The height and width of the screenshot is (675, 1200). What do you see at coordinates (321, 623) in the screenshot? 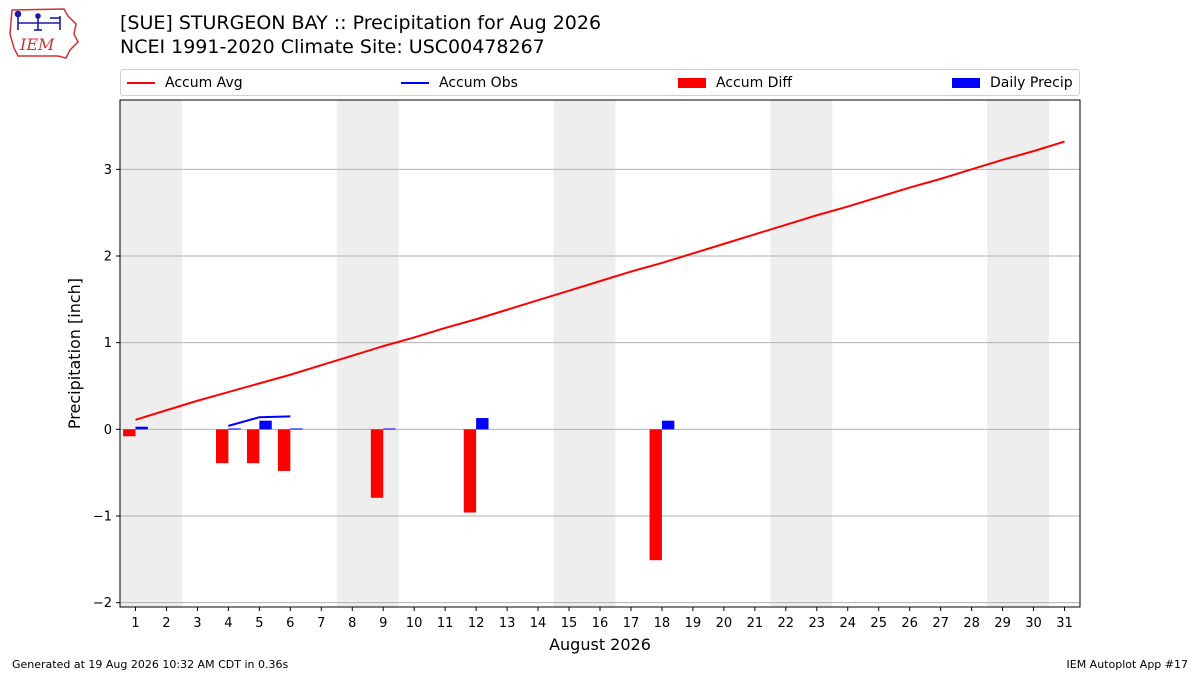
I see `x-tick-label: 7` at bounding box center [321, 623].